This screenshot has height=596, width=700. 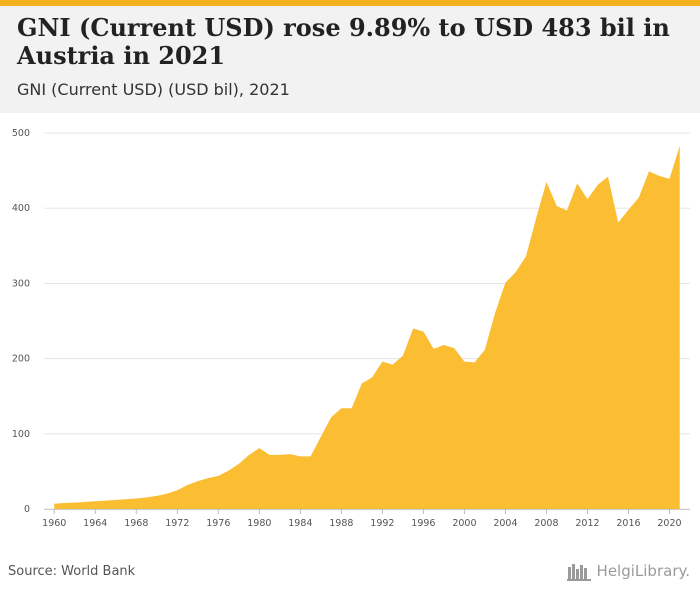 I want to click on x-tick-label: 2000, so click(x=464, y=523).